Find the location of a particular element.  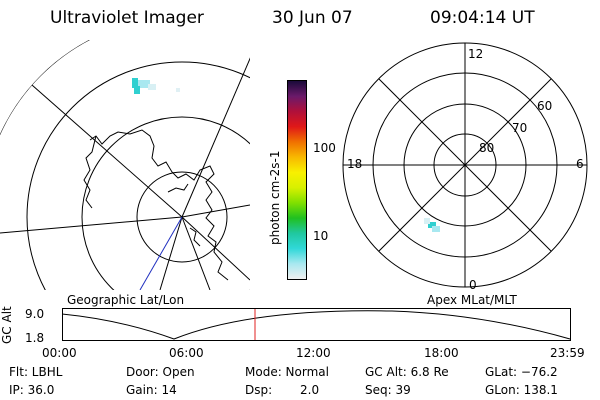

time-tick-1800: 18:00 is located at coordinates (441, 353).